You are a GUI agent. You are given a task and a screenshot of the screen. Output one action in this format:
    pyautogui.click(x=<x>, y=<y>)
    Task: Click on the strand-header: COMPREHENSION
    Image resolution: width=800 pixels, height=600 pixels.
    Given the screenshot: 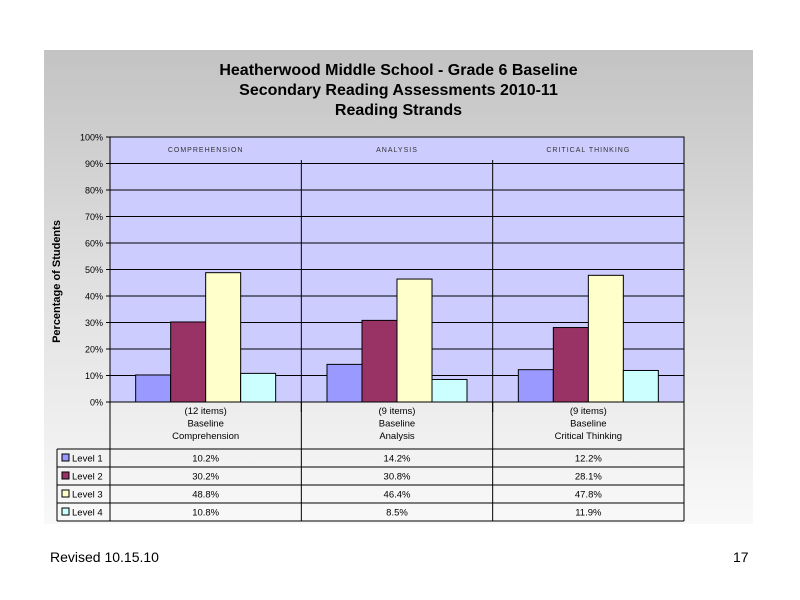 What is the action you would take?
    pyautogui.click(x=206, y=150)
    